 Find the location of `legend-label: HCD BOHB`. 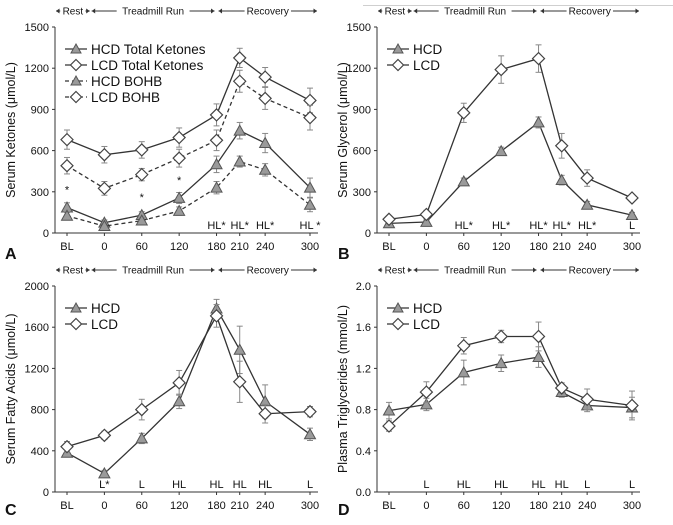

legend-label: HCD BOHB is located at coordinates (126, 81).